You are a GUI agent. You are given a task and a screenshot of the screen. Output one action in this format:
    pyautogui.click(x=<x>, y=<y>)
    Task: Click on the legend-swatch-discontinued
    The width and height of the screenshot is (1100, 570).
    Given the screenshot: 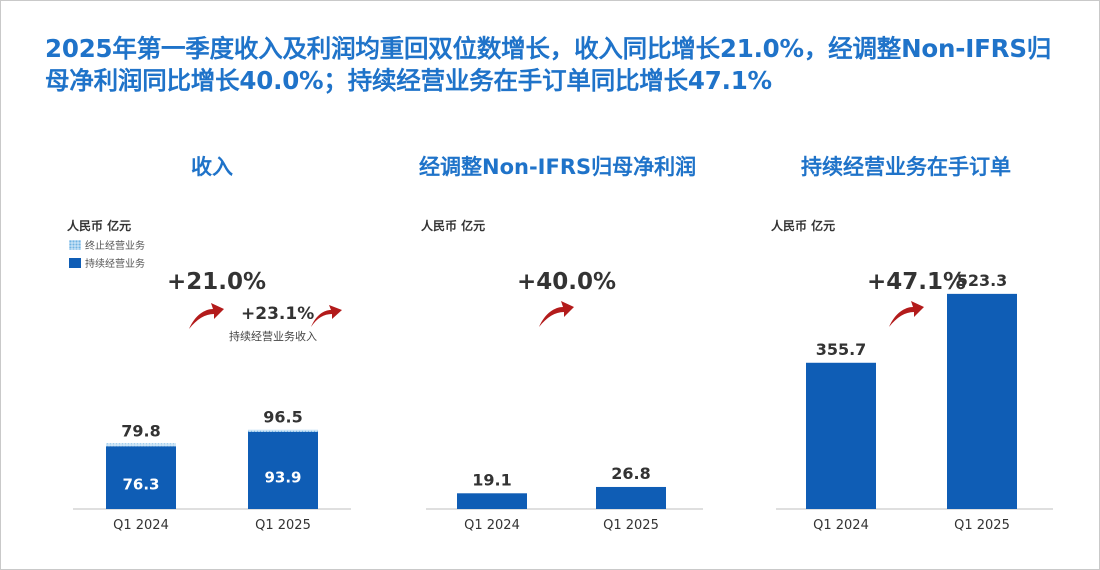 What is the action you would take?
    pyautogui.click(x=75, y=244)
    